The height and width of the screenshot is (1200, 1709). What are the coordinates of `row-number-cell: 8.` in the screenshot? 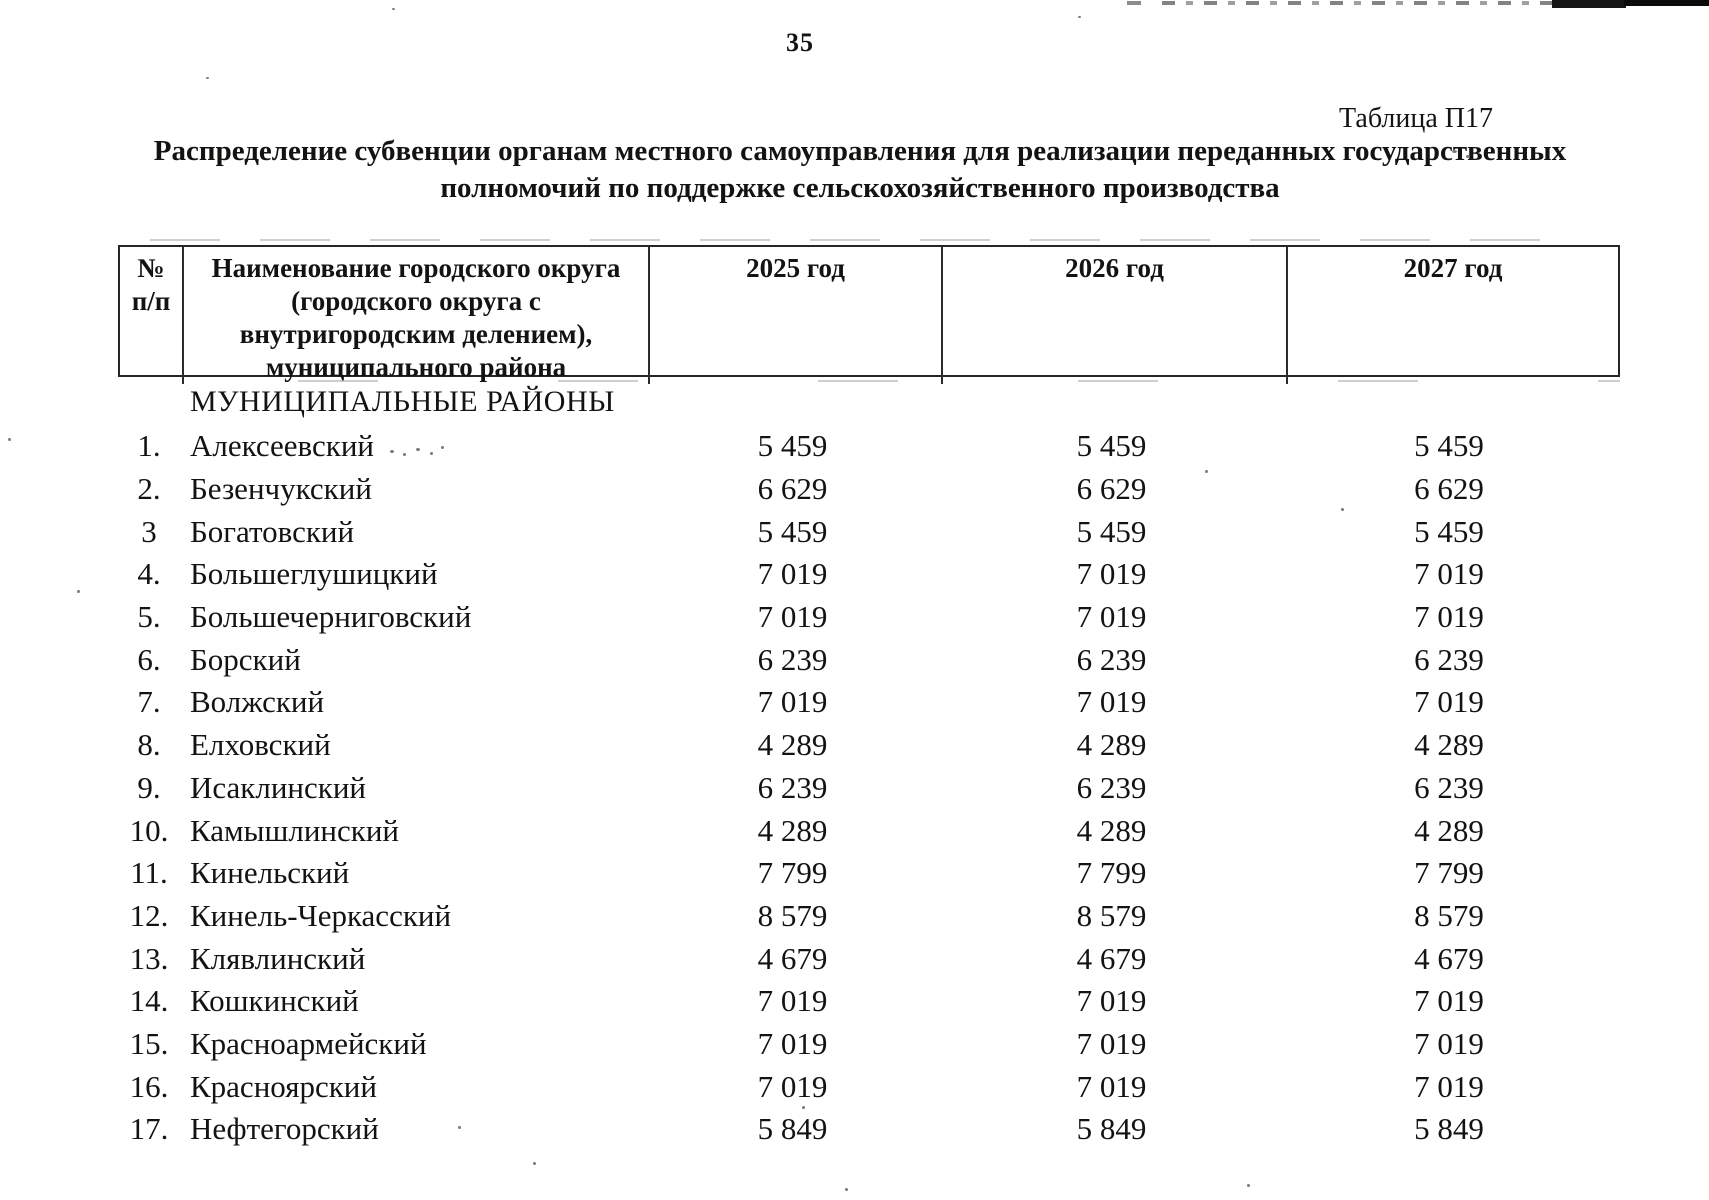 It's located at (149, 745).